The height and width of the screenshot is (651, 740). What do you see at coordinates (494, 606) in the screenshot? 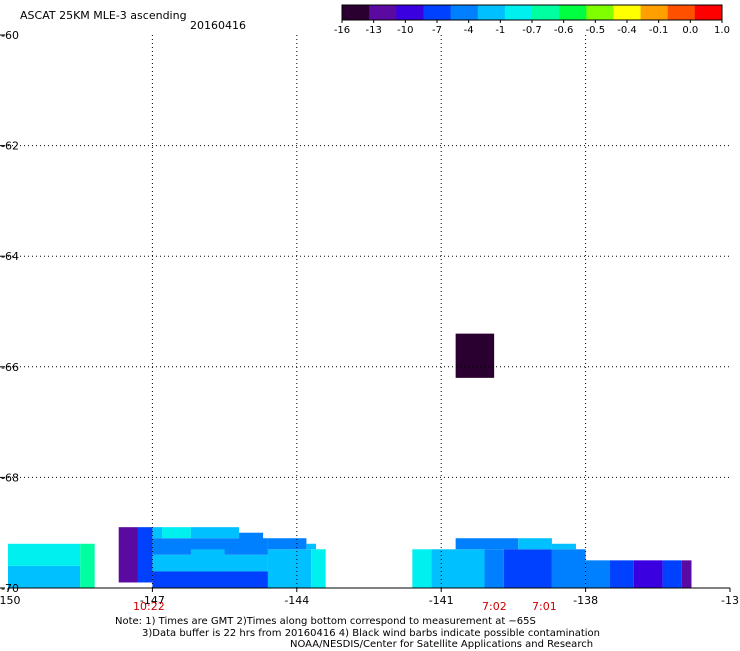
I see `time-label-2: 7:02` at bounding box center [494, 606].